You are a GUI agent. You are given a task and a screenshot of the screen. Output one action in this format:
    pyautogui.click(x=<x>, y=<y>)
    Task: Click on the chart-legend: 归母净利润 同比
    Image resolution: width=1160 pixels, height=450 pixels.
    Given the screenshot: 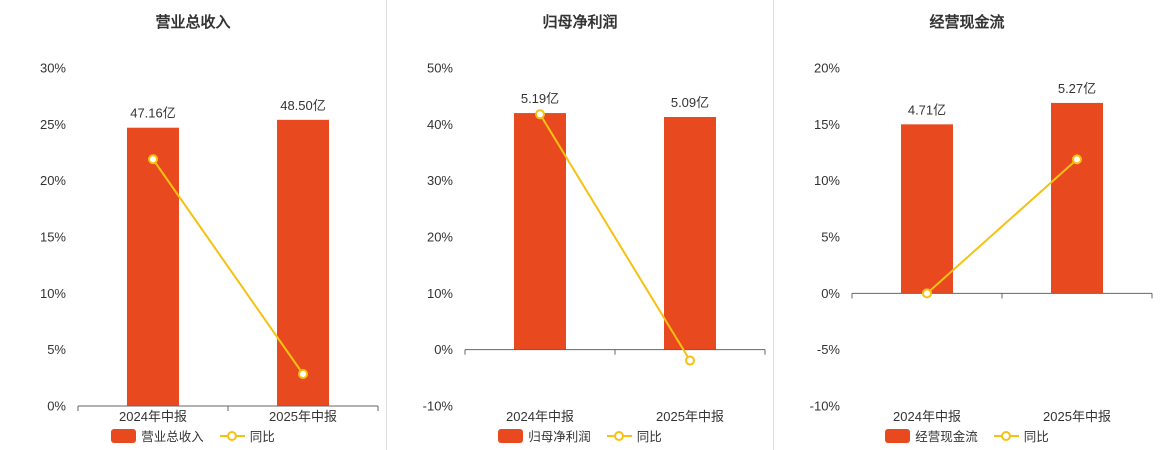 What is the action you would take?
    pyautogui.click(x=580, y=435)
    